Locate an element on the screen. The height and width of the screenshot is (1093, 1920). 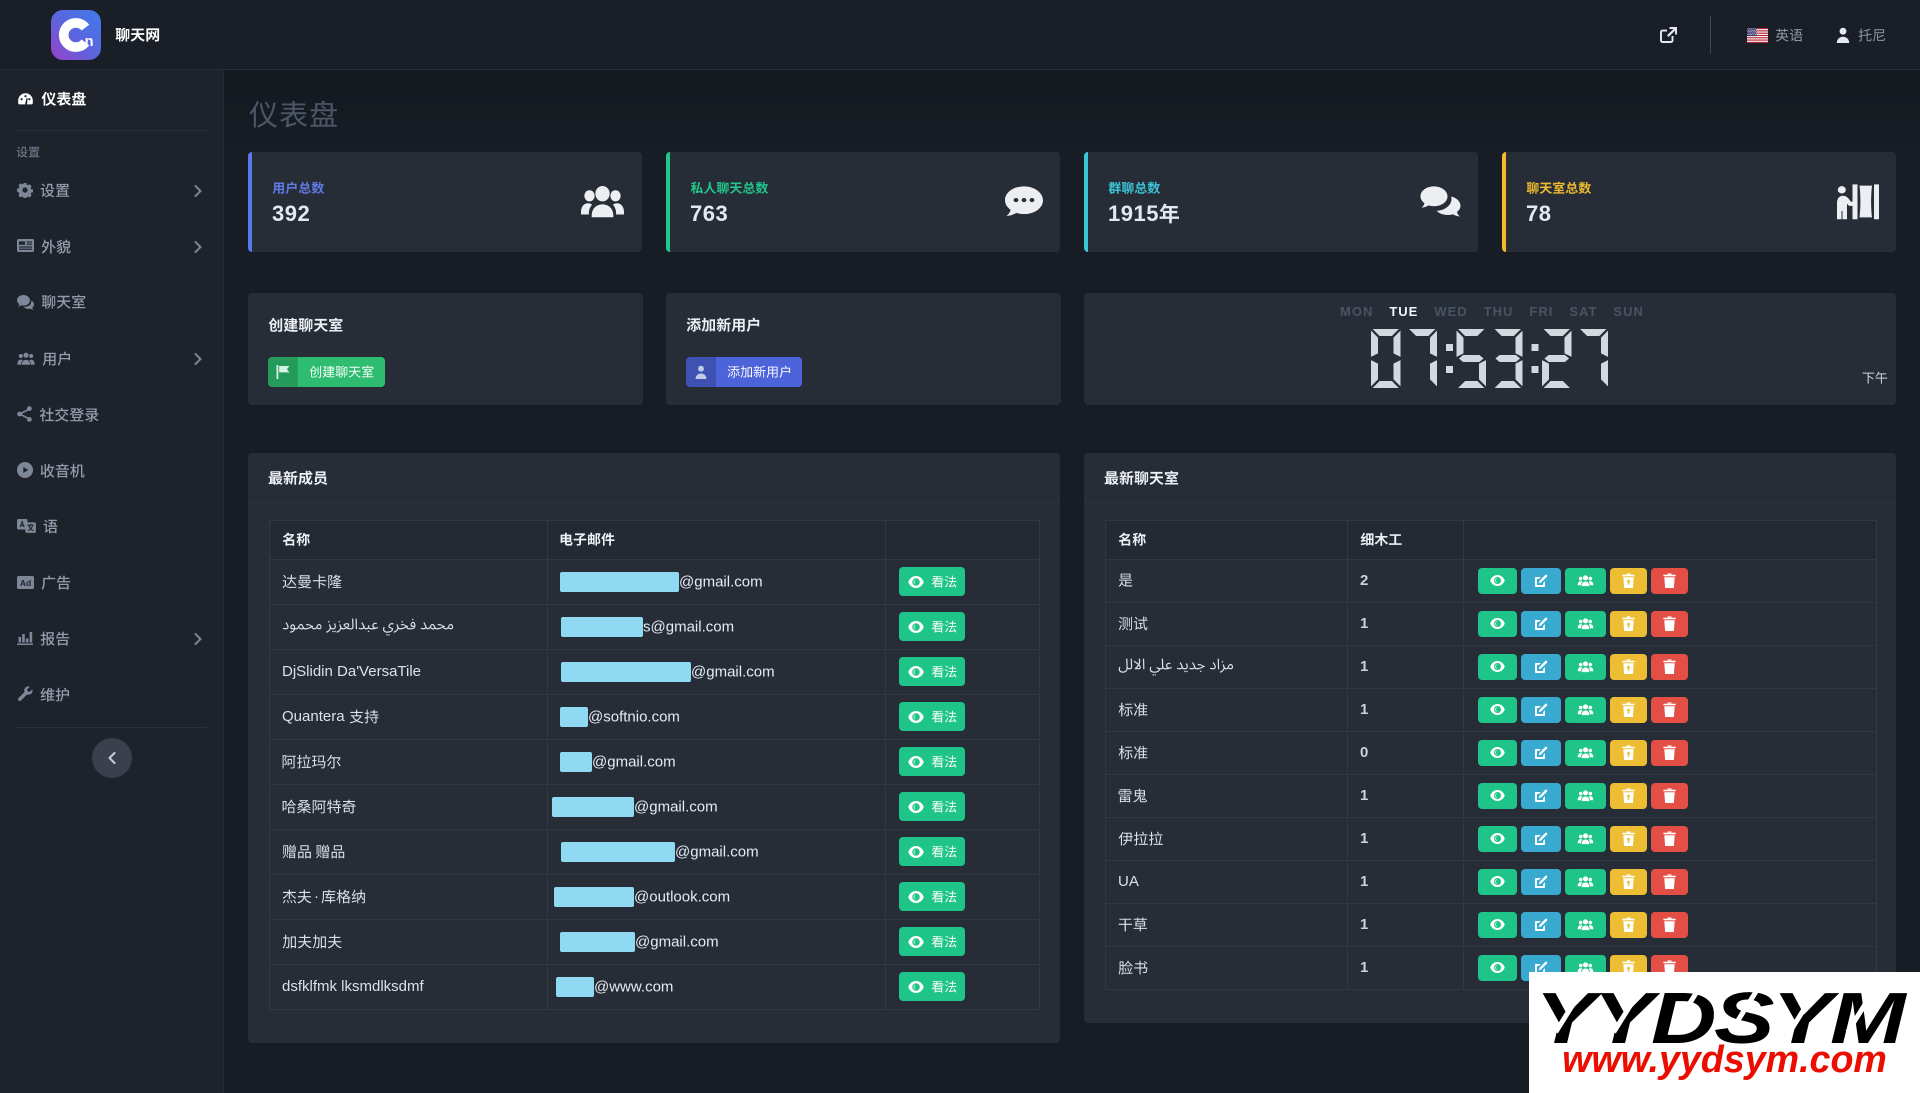
svg-text: Ad is located at coordinates (25, 582).